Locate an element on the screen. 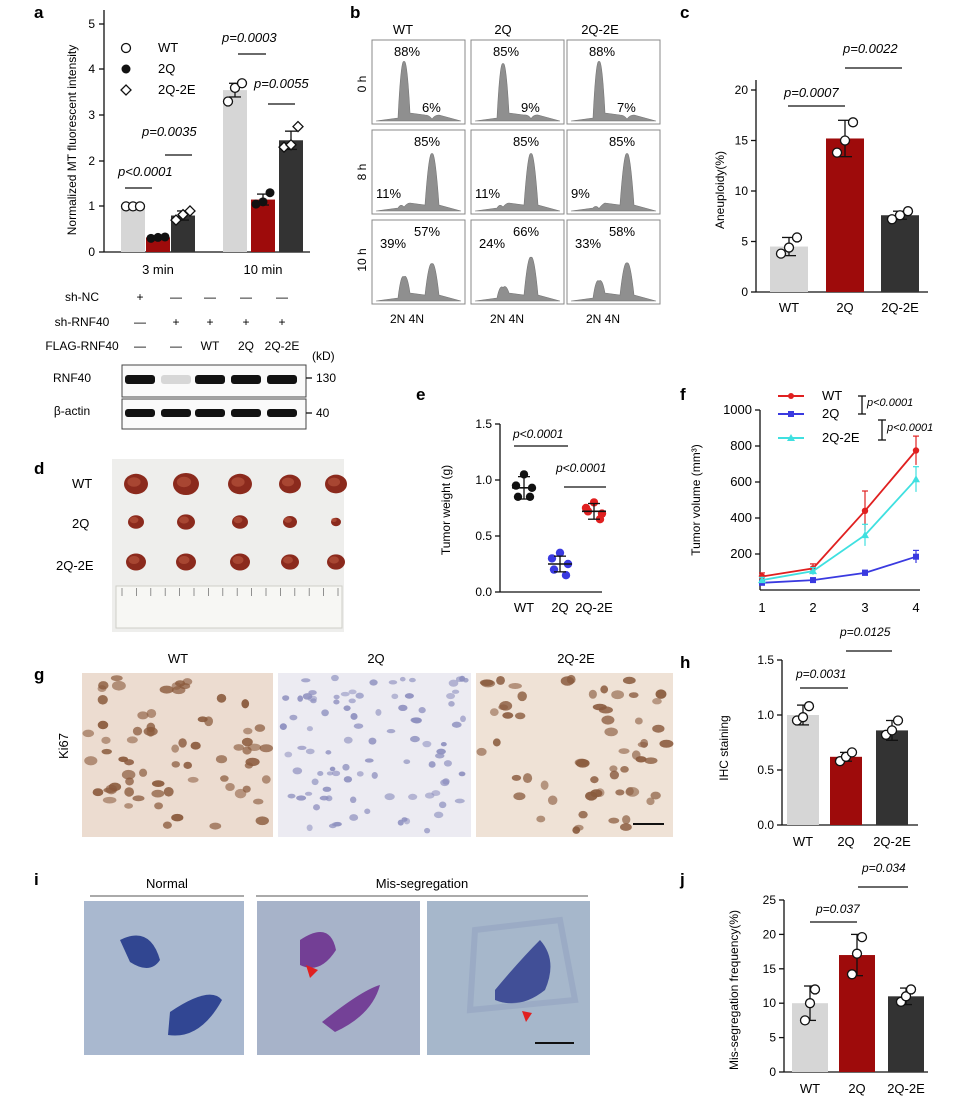 Image resolution: width=962 pixels, height=1108 pixels. band-actin is located at coordinates (176, 413).